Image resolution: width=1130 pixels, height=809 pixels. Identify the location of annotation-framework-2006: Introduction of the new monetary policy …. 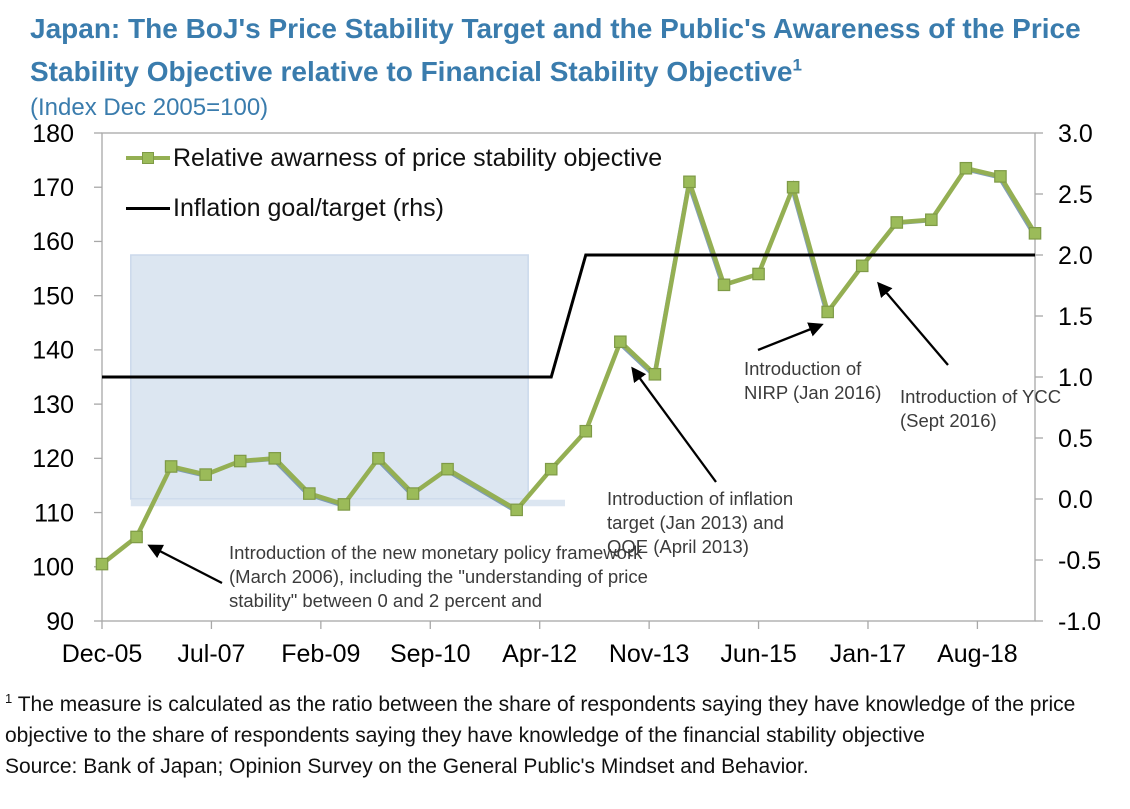
(438, 577).